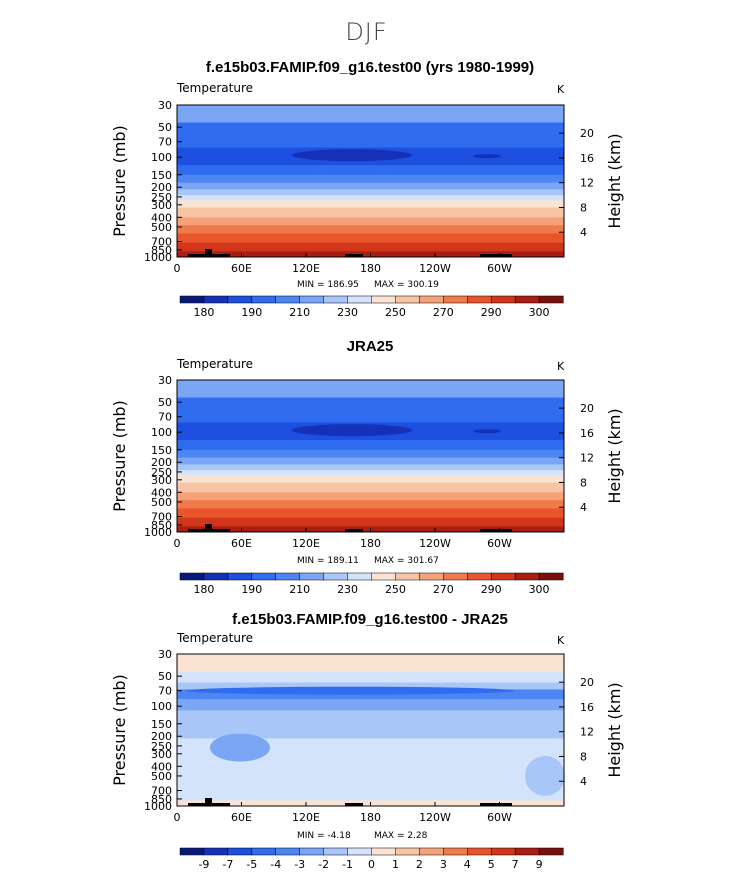 The image size is (733, 872). I want to click on panel1-ptick-label: 1000, so click(158, 257).